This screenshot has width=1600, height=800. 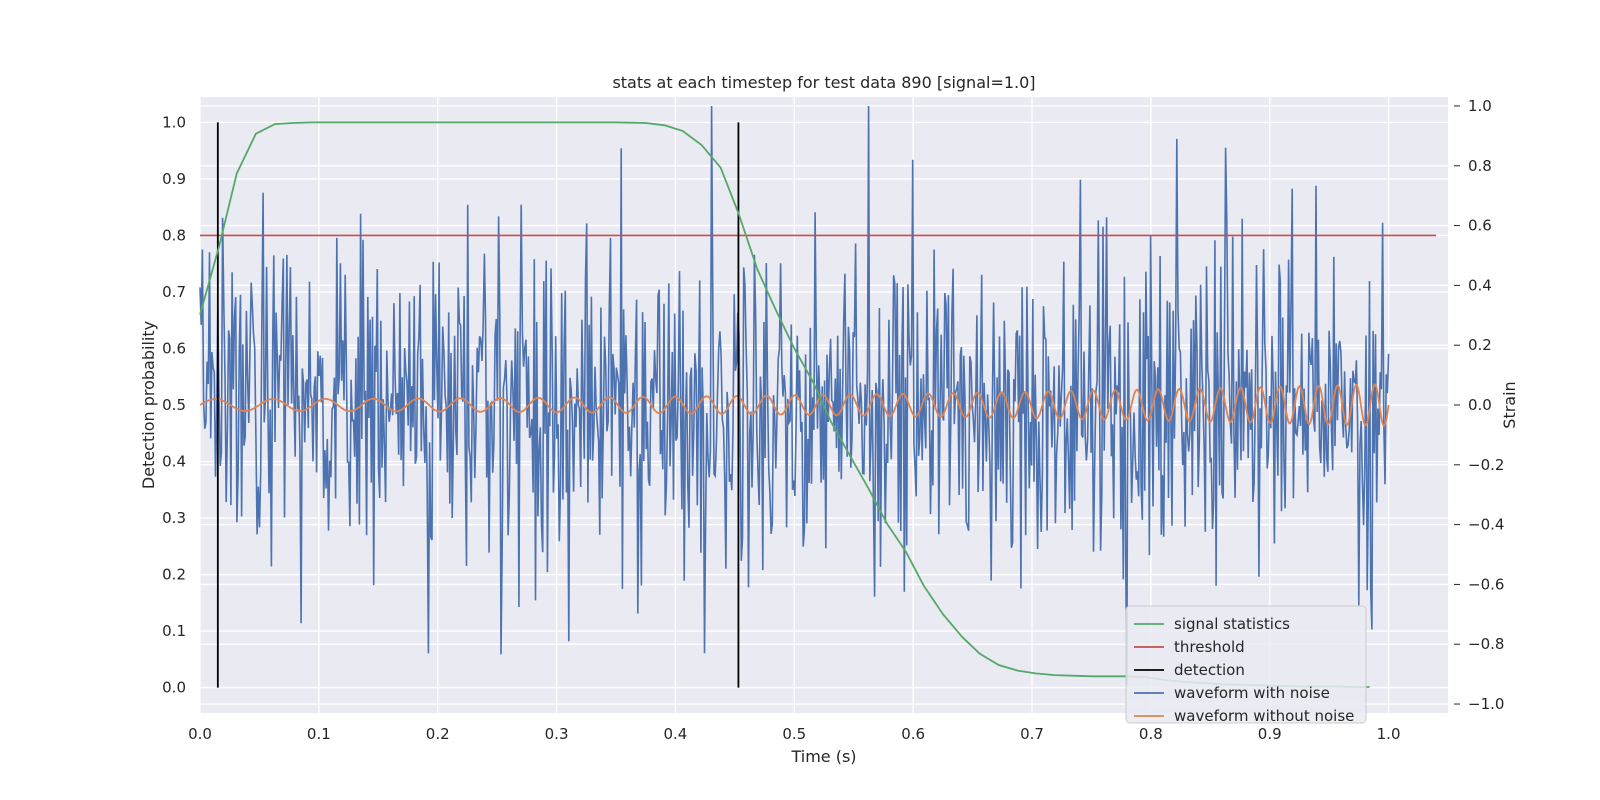 I want to click on x-tick-label: 0.6, so click(x=913, y=734).